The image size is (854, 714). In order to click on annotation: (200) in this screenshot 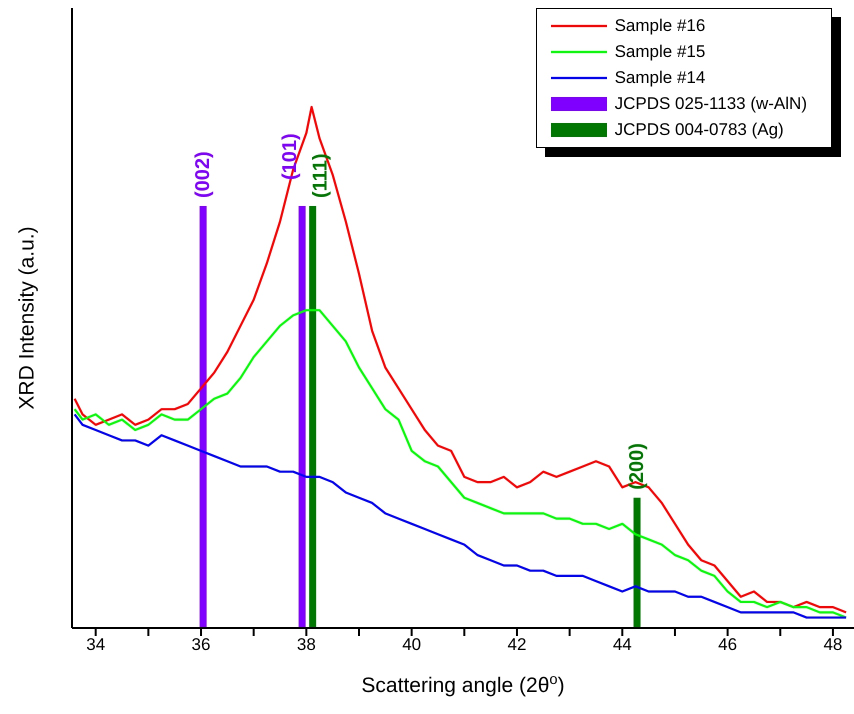, I will do `click(637, 466)`.